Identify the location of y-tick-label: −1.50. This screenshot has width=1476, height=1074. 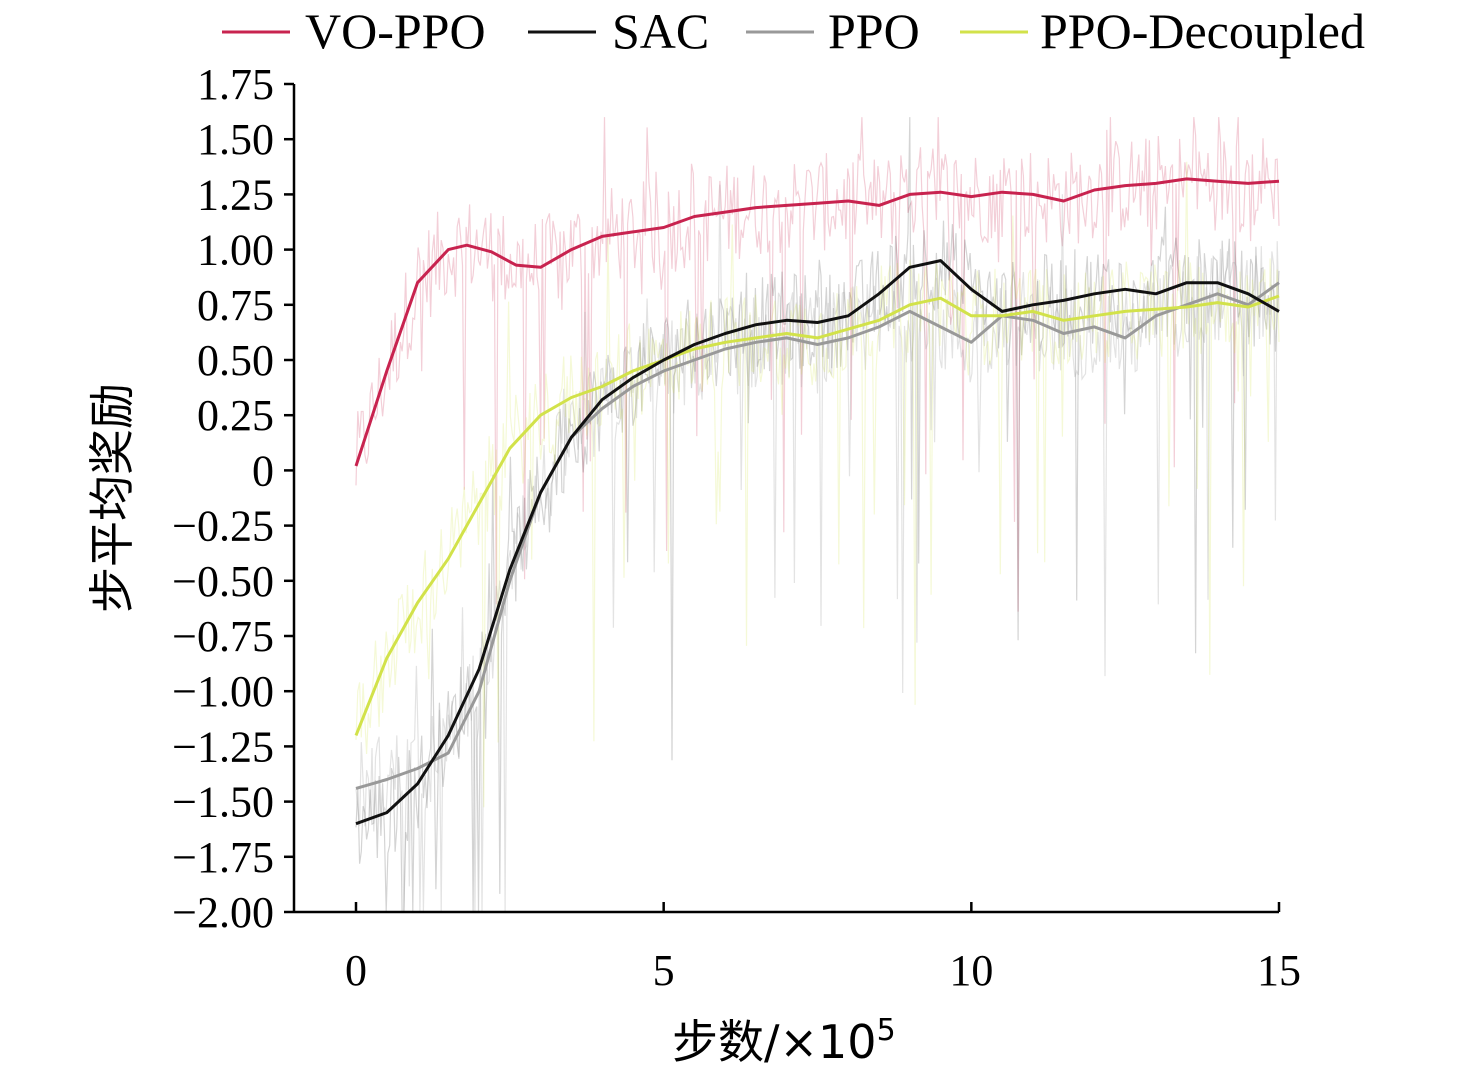
(223, 802).